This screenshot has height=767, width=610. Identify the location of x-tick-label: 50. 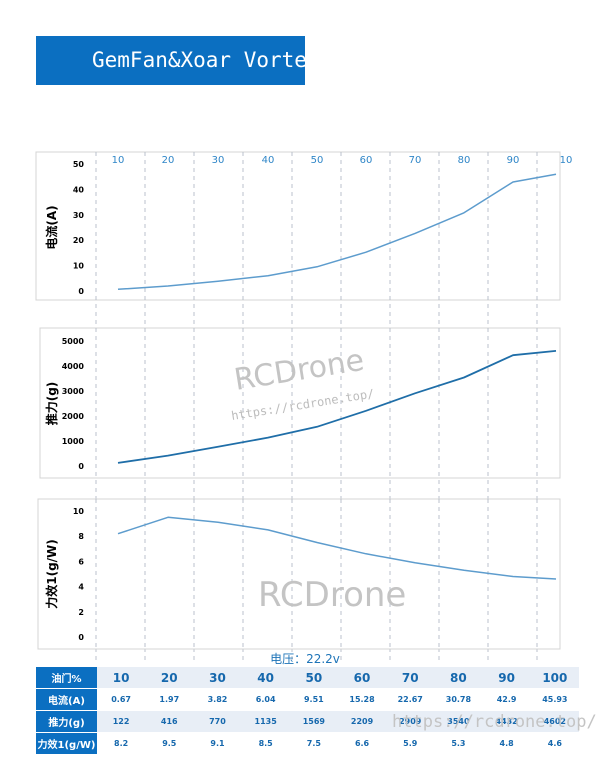
(317, 160).